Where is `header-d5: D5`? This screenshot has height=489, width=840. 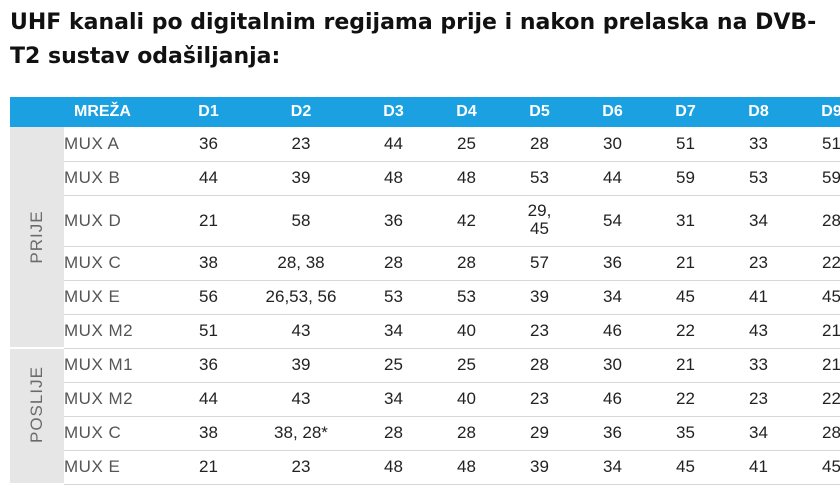 header-d5: D5 is located at coordinates (539, 112).